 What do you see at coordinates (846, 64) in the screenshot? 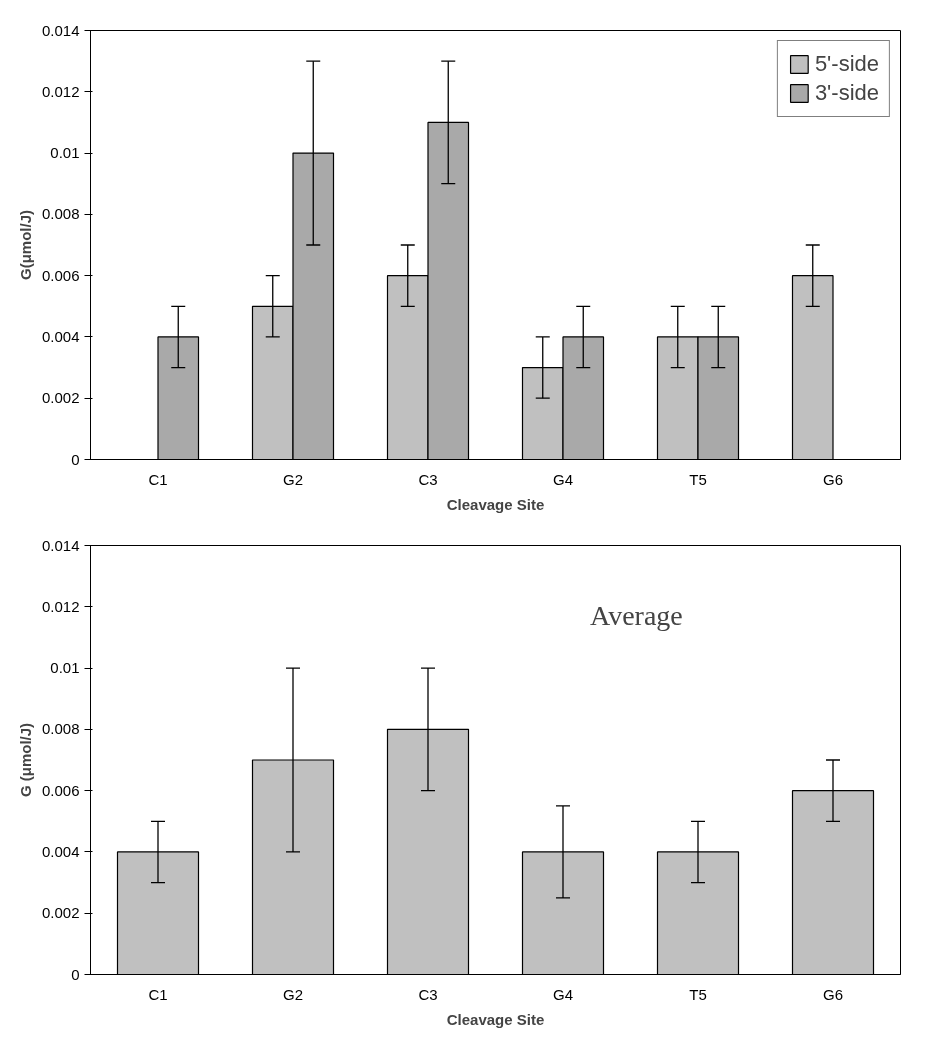
I see `legend-label: 5'-side` at bounding box center [846, 64].